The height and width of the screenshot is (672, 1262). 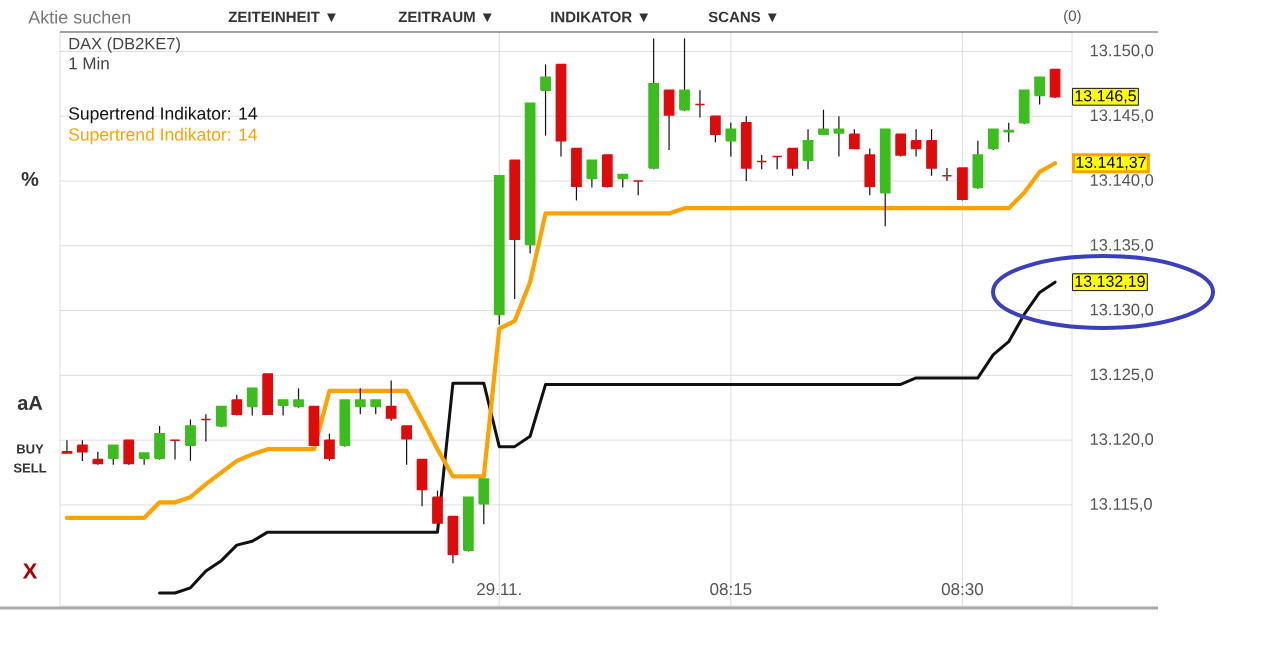 I want to click on text: BUY, so click(x=30, y=449).